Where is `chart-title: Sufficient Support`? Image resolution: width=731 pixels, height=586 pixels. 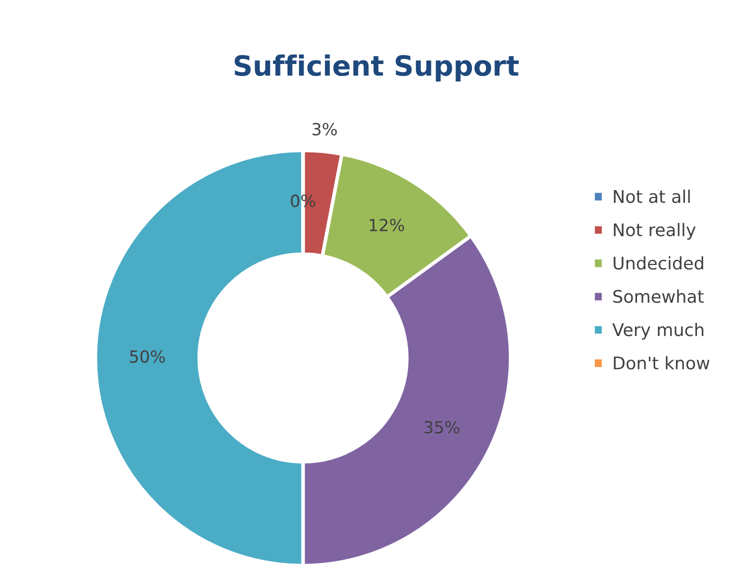
chart-title: Sufficient Support is located at coordinates (376, 68).